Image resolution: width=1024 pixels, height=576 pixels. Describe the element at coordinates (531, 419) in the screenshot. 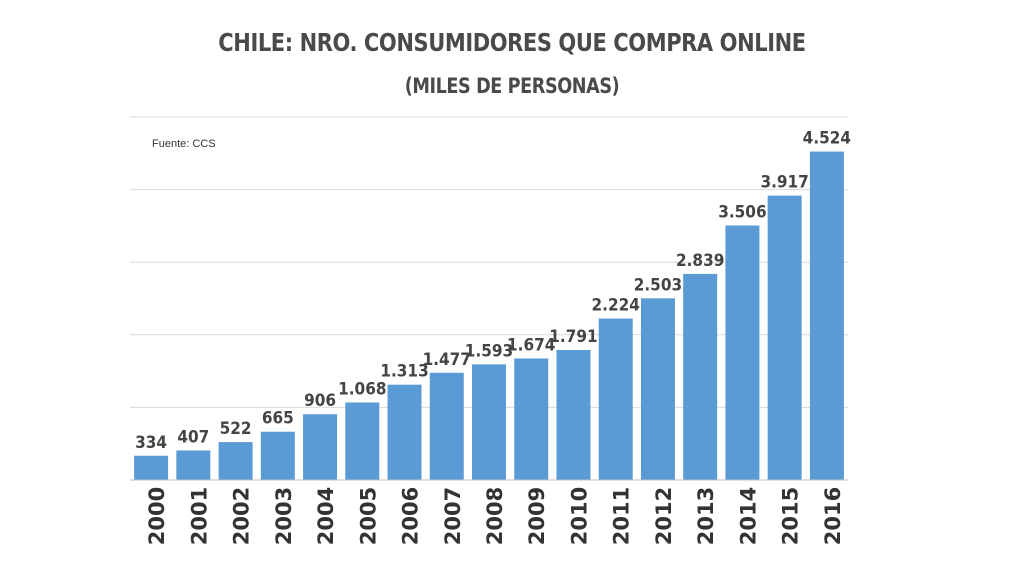

I see `bar-2009` at that location.